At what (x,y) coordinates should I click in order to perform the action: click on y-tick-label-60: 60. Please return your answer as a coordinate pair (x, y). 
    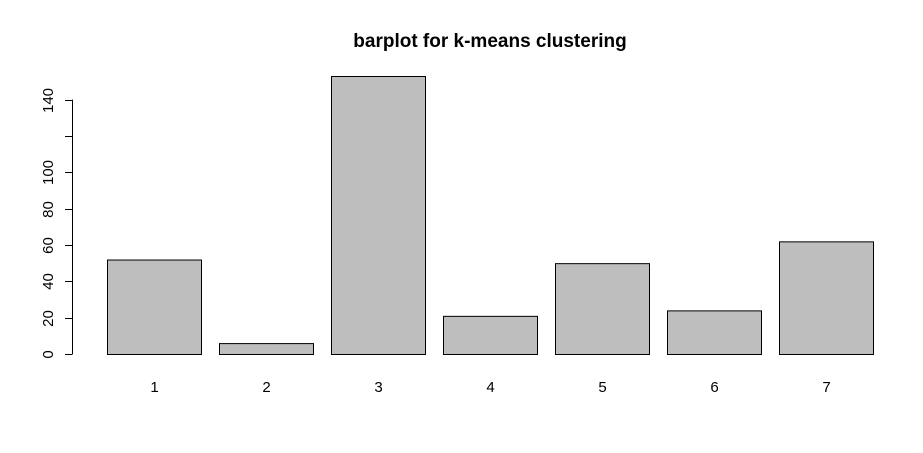
    Looking at the image, I should click on (48, 245).